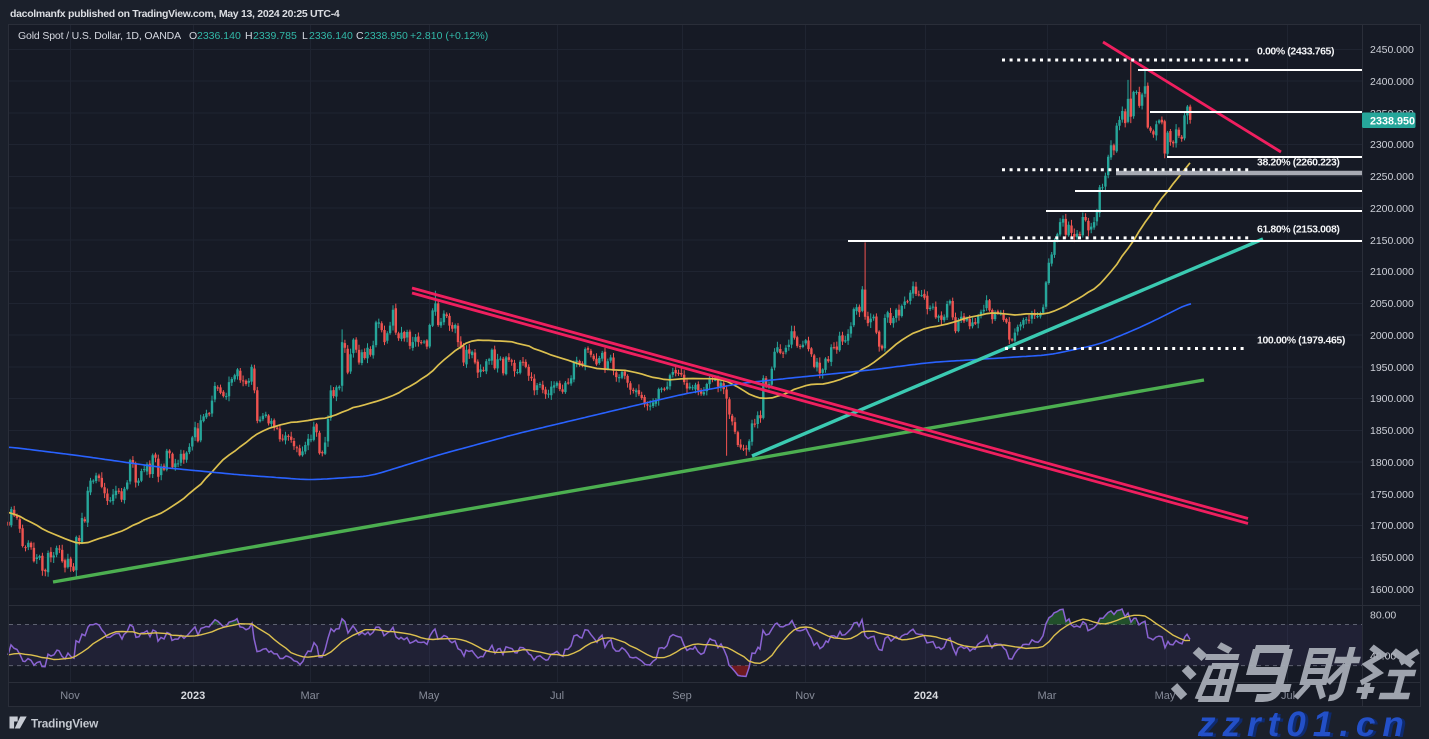 This screenshot has width=1429, height=739. Describe the element at coordinates (305, 36) in the screenshot. I see `svg-text: L` at that location.